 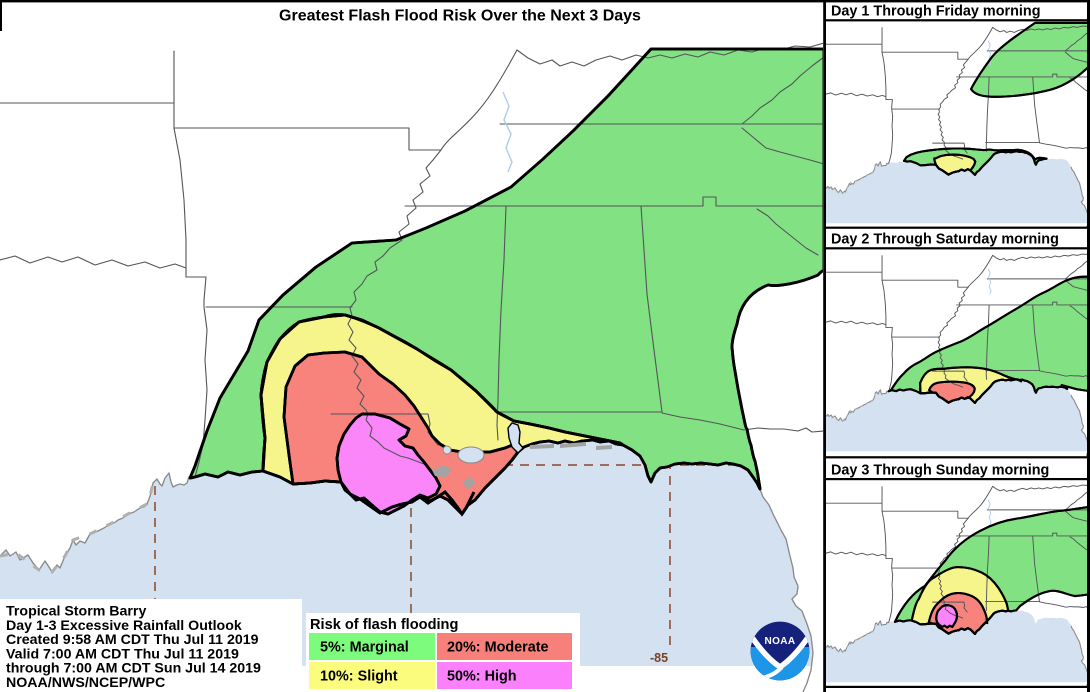 What do you see at coordinates (132, 640) in the screenshot?
I see `svg-text:Created 9:58 AM CDT Thu Jul 11: Created 9:58 AM CDT Thu Jul 11 2019` at bounding box center [132, 640].